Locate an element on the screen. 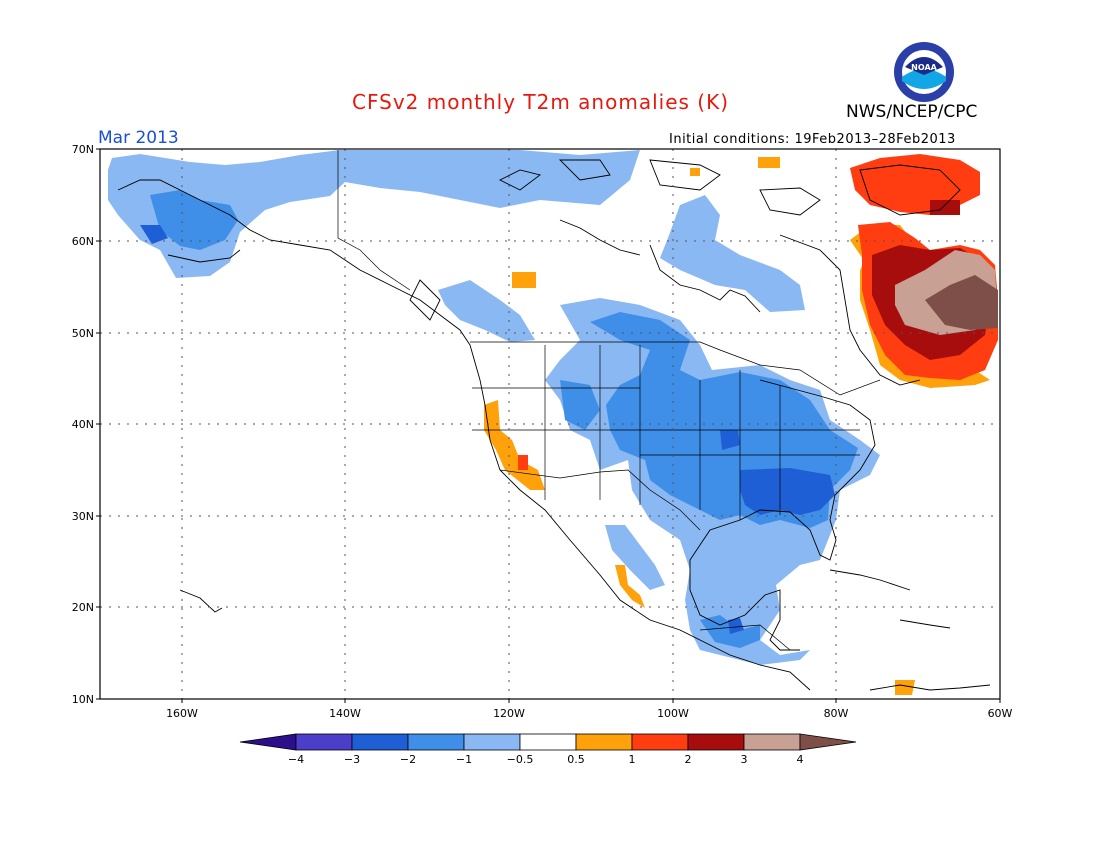 Image resolution: width=1100 pixels, height=850 pixels. colorbar-label: −2 is located at coordinates (408, 759).